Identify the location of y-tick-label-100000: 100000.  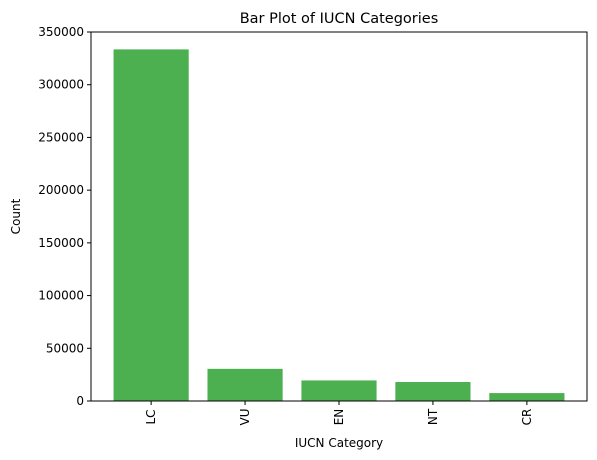
(61, 296).